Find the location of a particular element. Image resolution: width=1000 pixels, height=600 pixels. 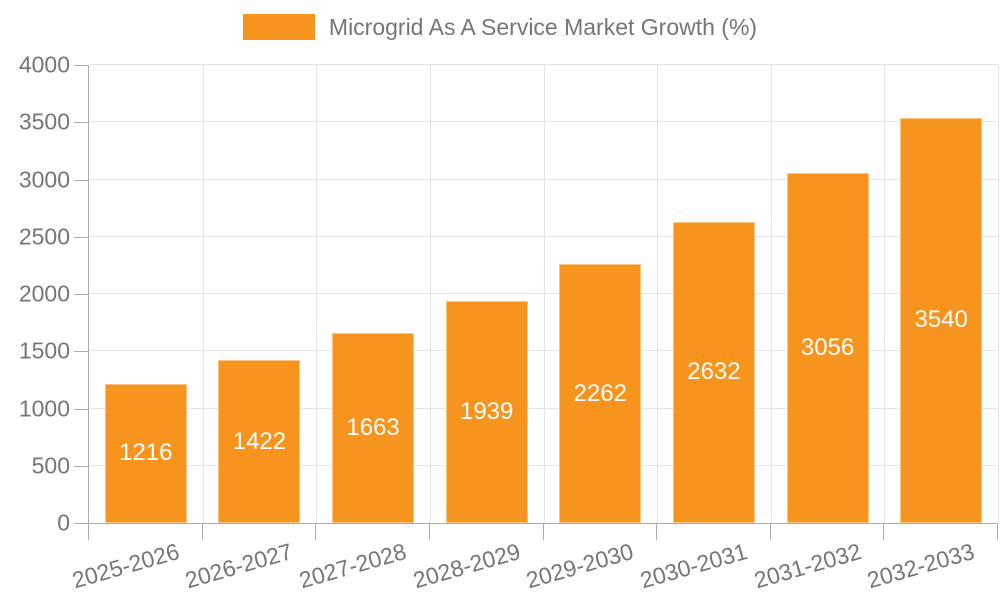

x-tick-label: 2030-2031 is located at coordinates (694, 566).